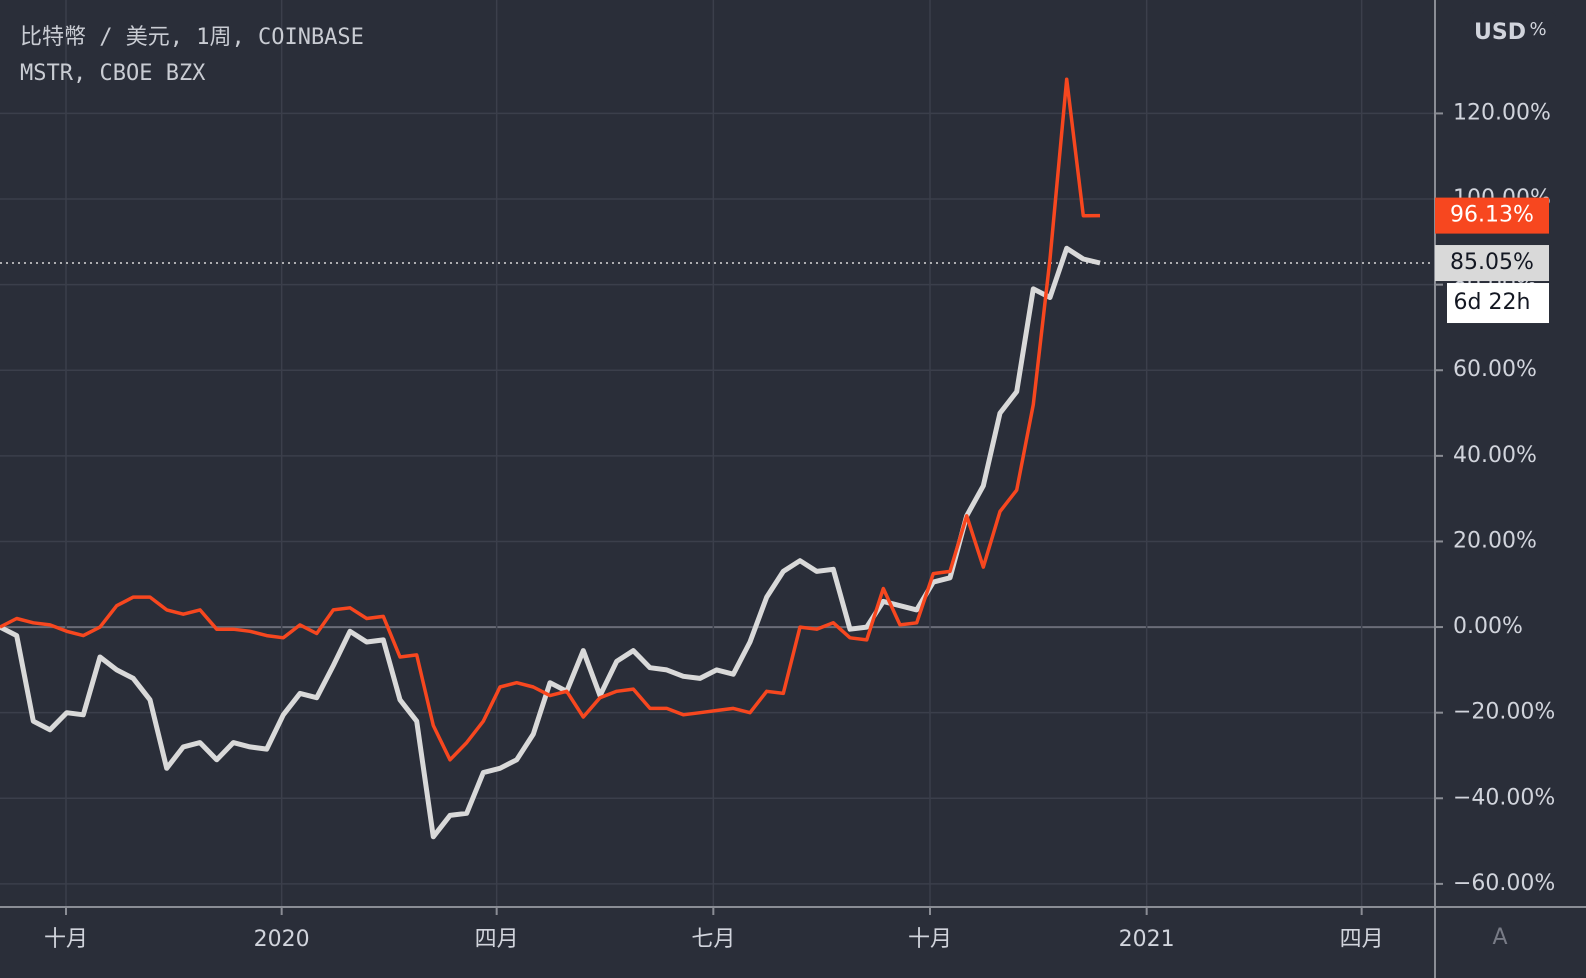  I want to click on price-badge-label: 96.13%, so click(1492, 215).